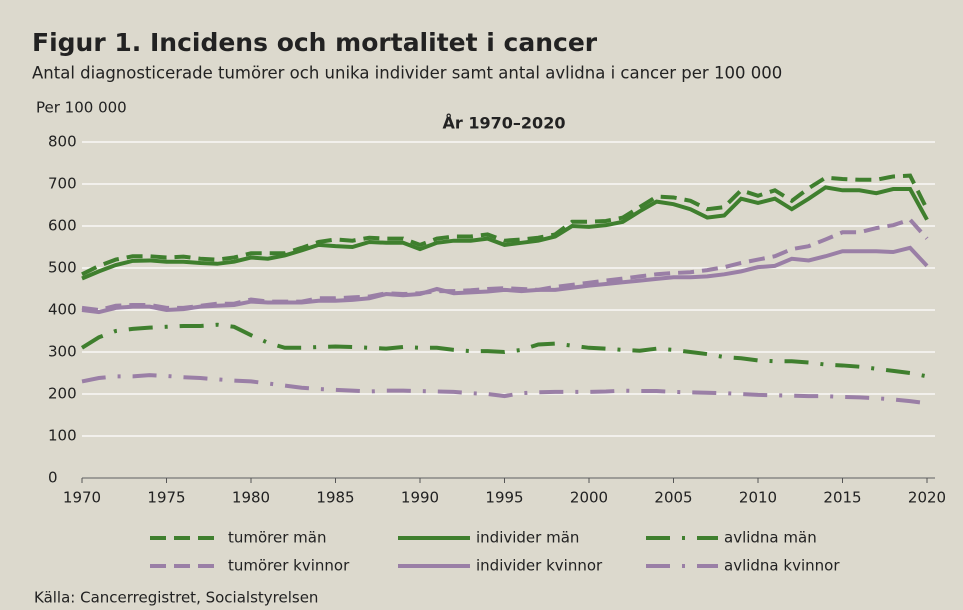 Image resolution: width=963 pixels, height=610 pixels. Describe the element at coordinates (527, 538) in the screenshot. I see `legend-label: individer män` at that location.